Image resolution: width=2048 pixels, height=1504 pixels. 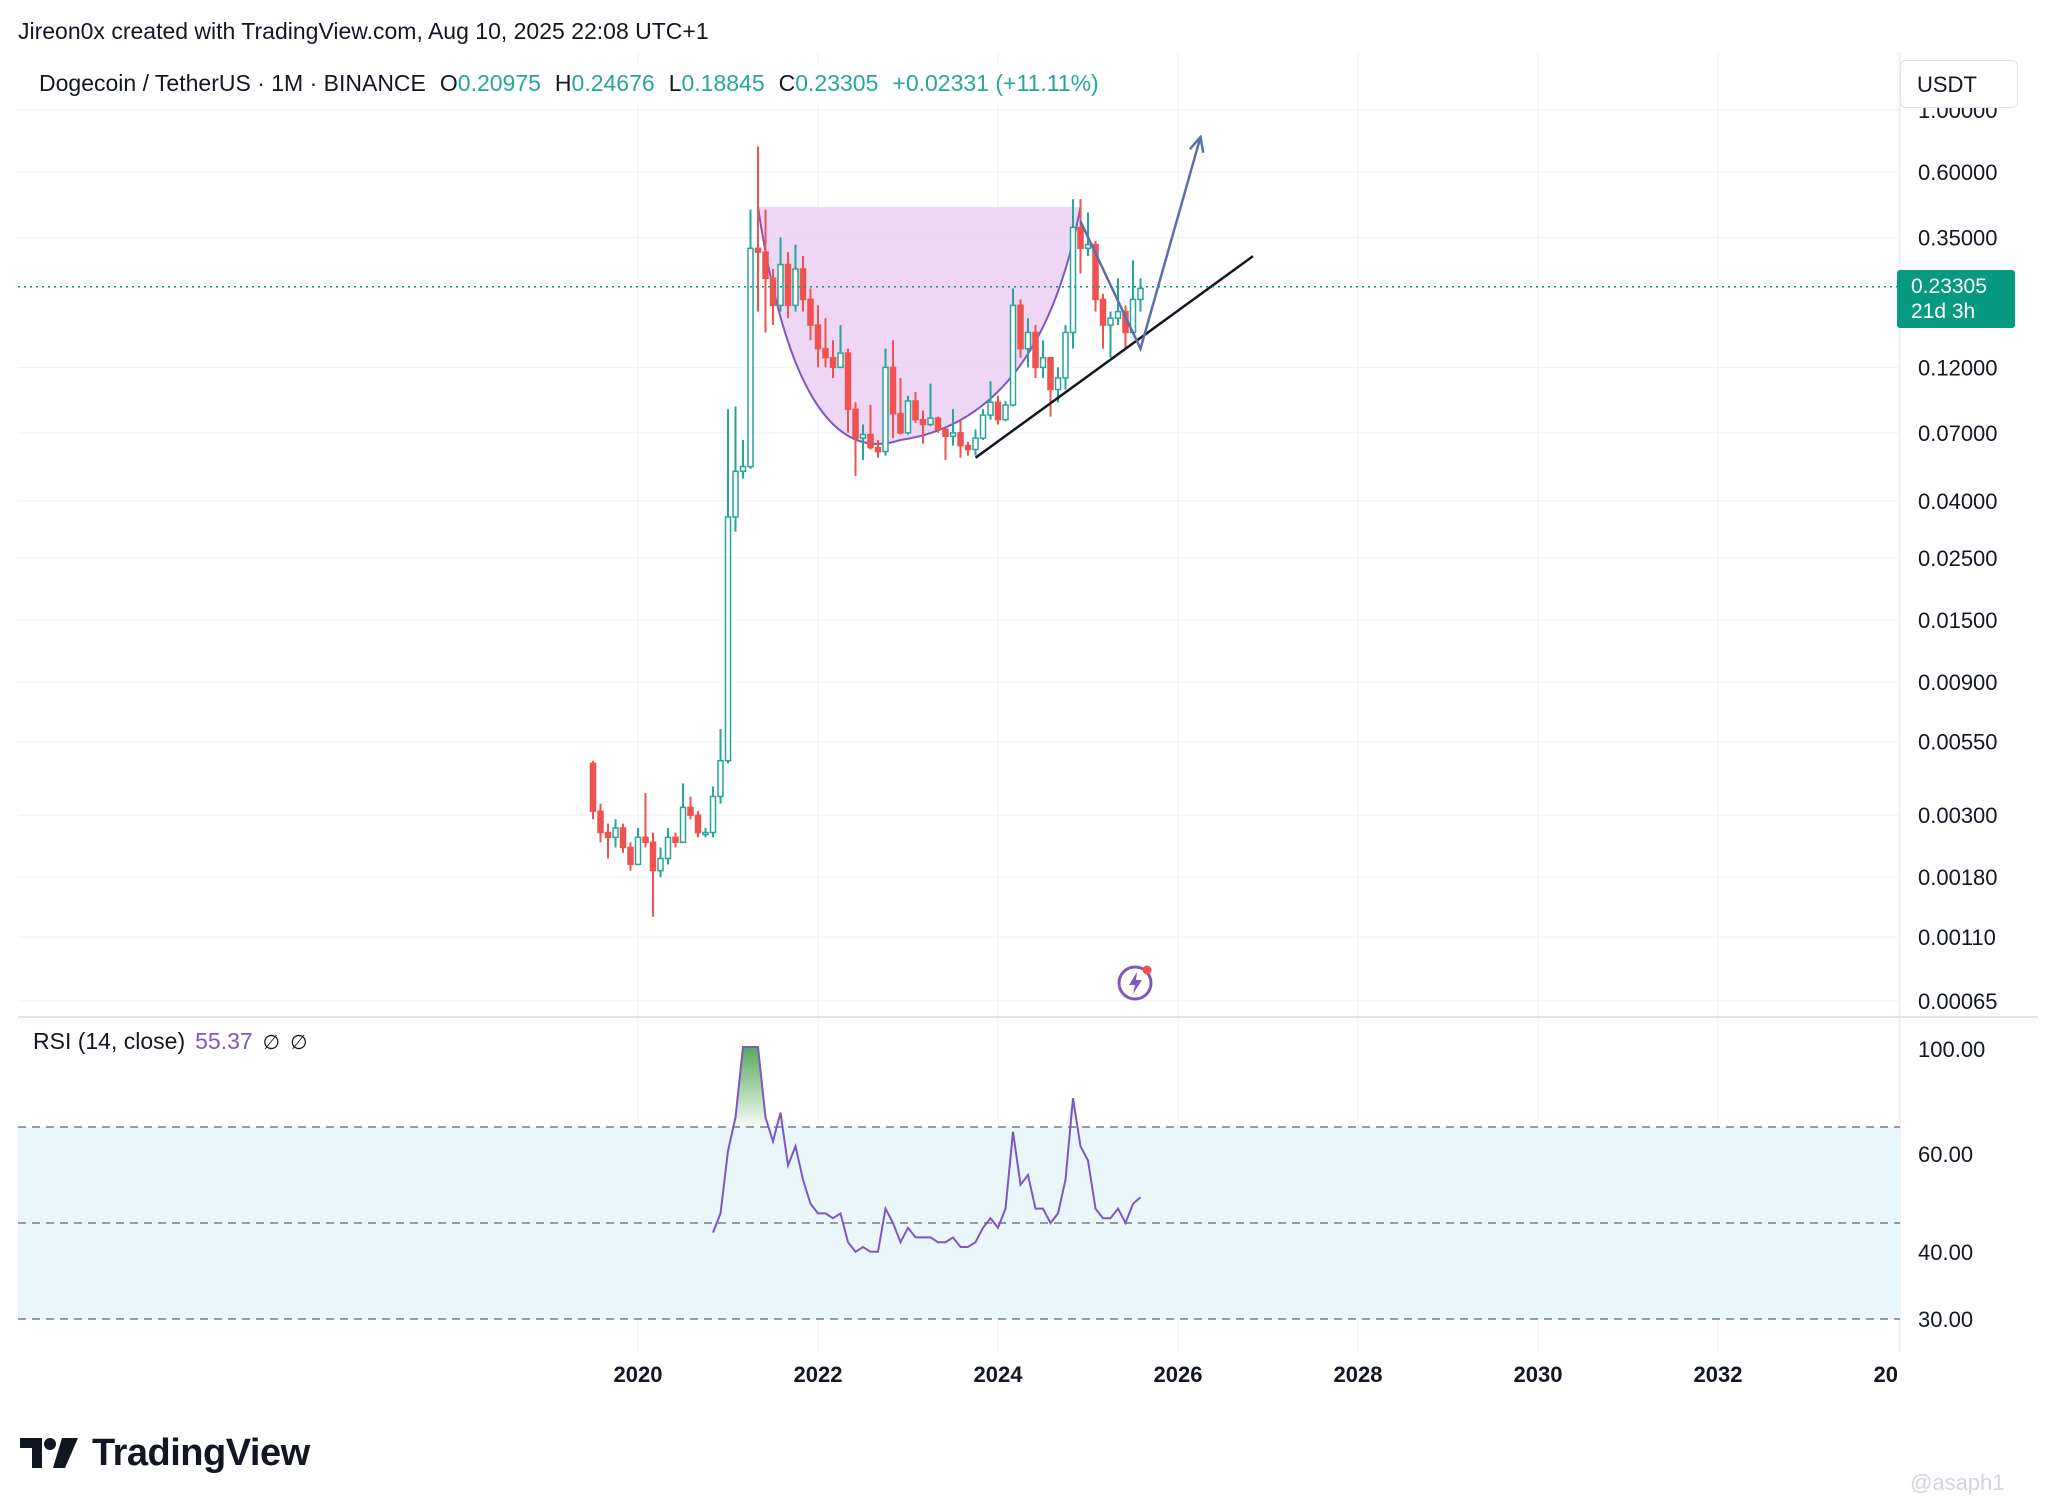 What do you see at coordinates (109, 1041) in the screenshot?
I see `rsi-title: RSI (14, close)` at bounding box center [109, 1041].